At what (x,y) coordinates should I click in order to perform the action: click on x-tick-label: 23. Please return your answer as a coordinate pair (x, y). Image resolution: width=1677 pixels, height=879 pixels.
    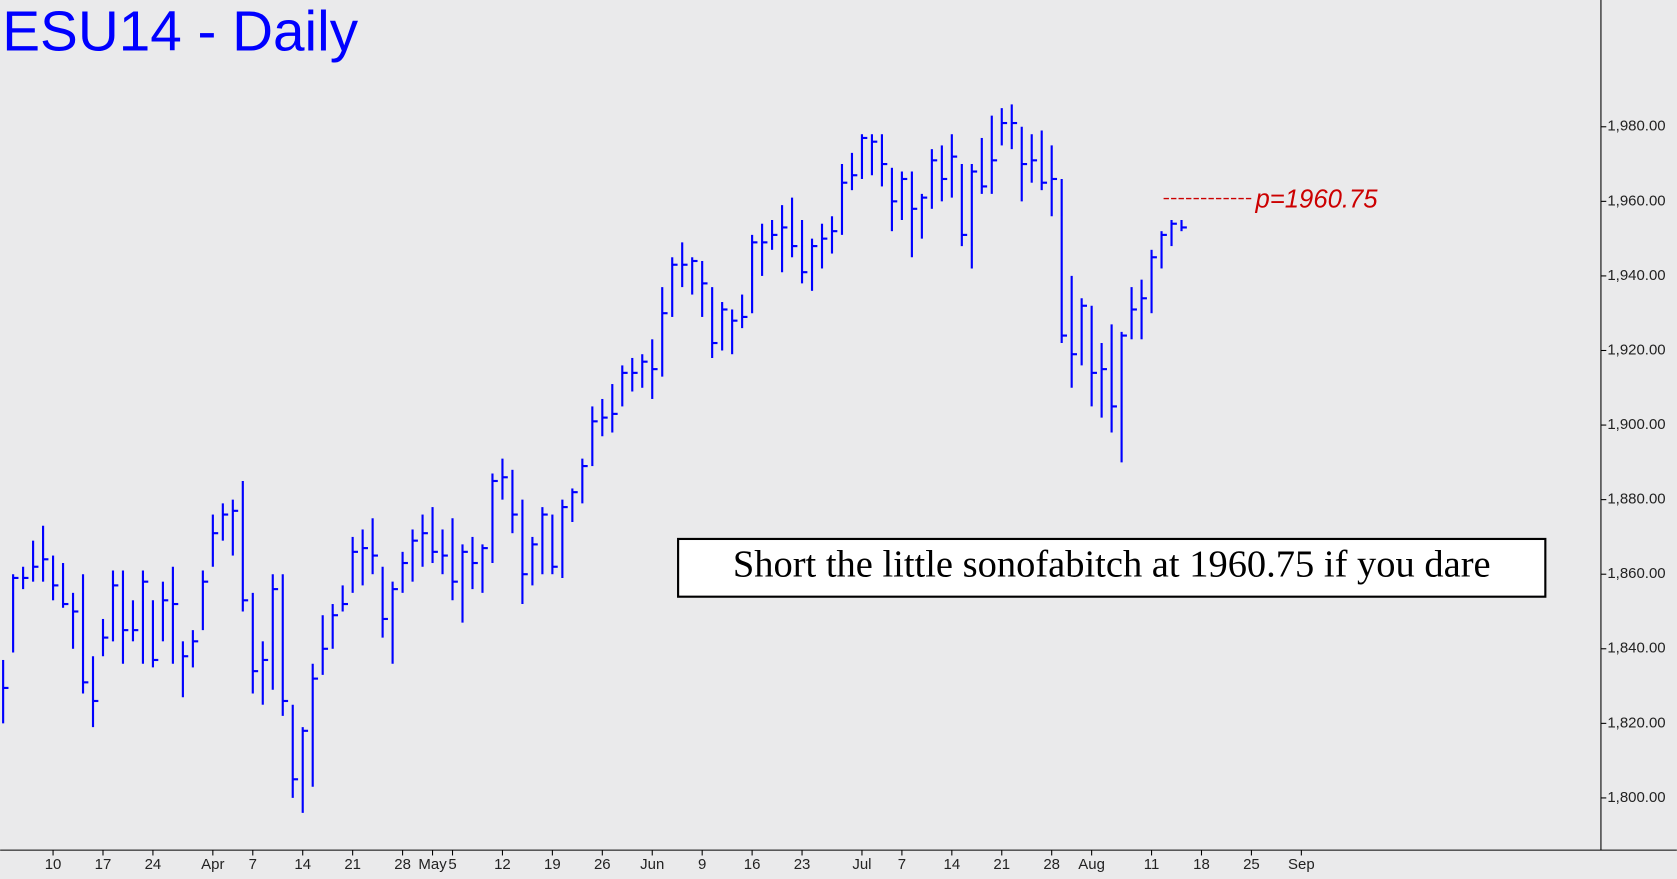
    Looking at the image, I should click on (802, 864).